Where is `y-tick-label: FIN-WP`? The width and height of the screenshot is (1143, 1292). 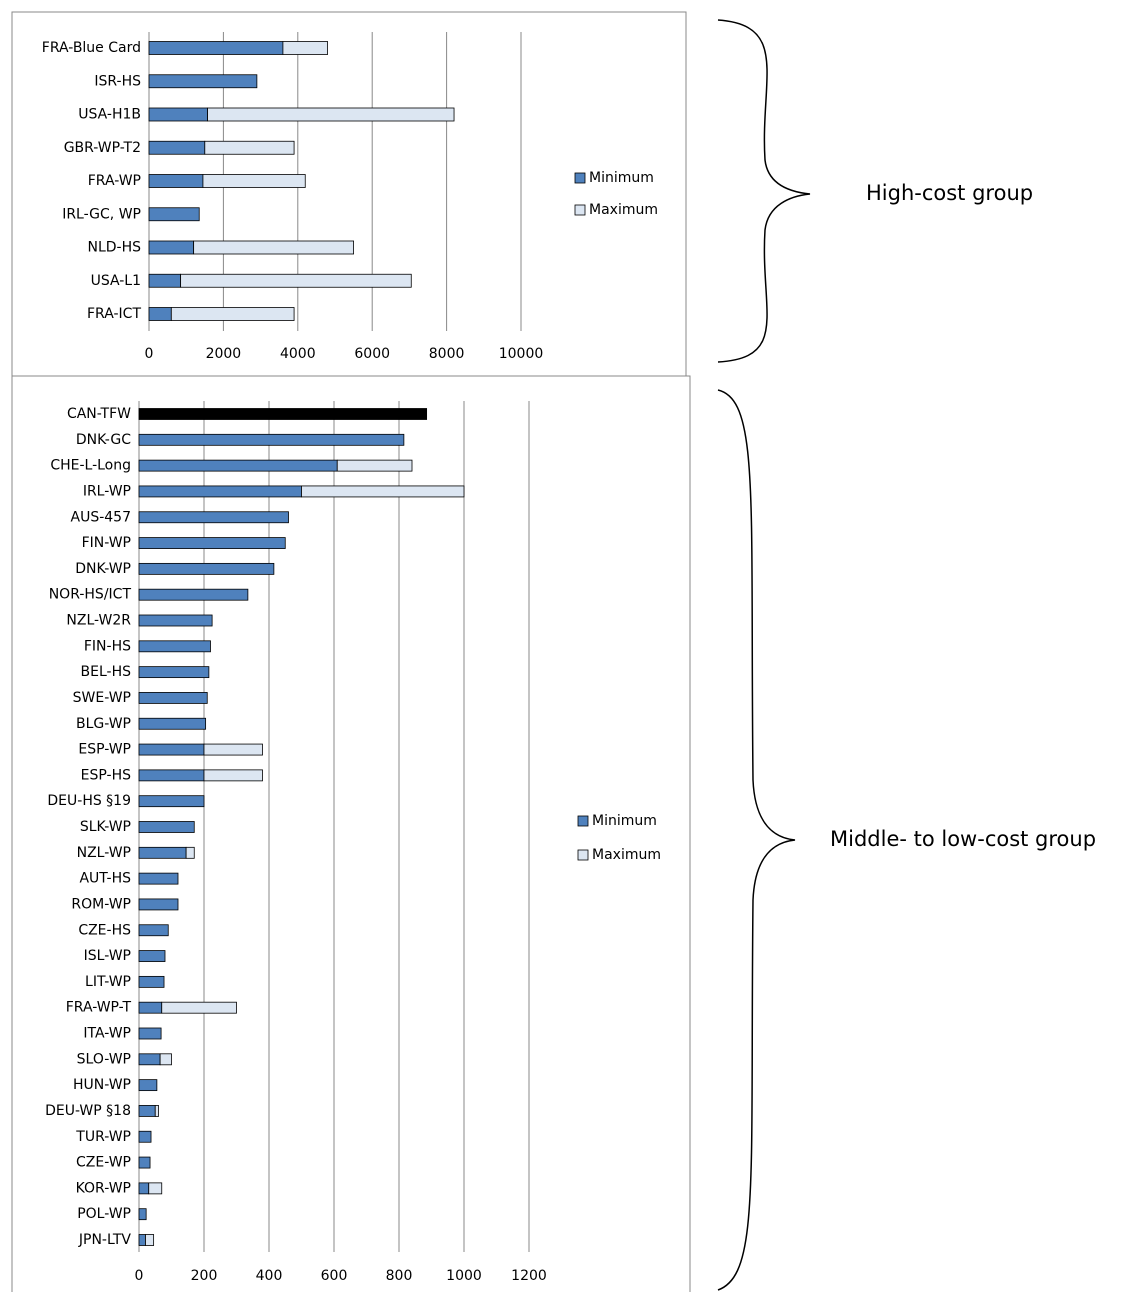
y-tick-label: FIN-WP is located at coordinates (106, 543).